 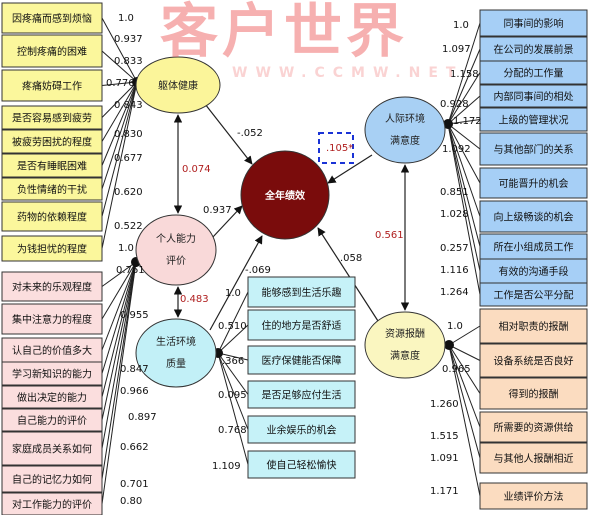 I want to click on loading-value: 1.097, so click(x=456, y=49).